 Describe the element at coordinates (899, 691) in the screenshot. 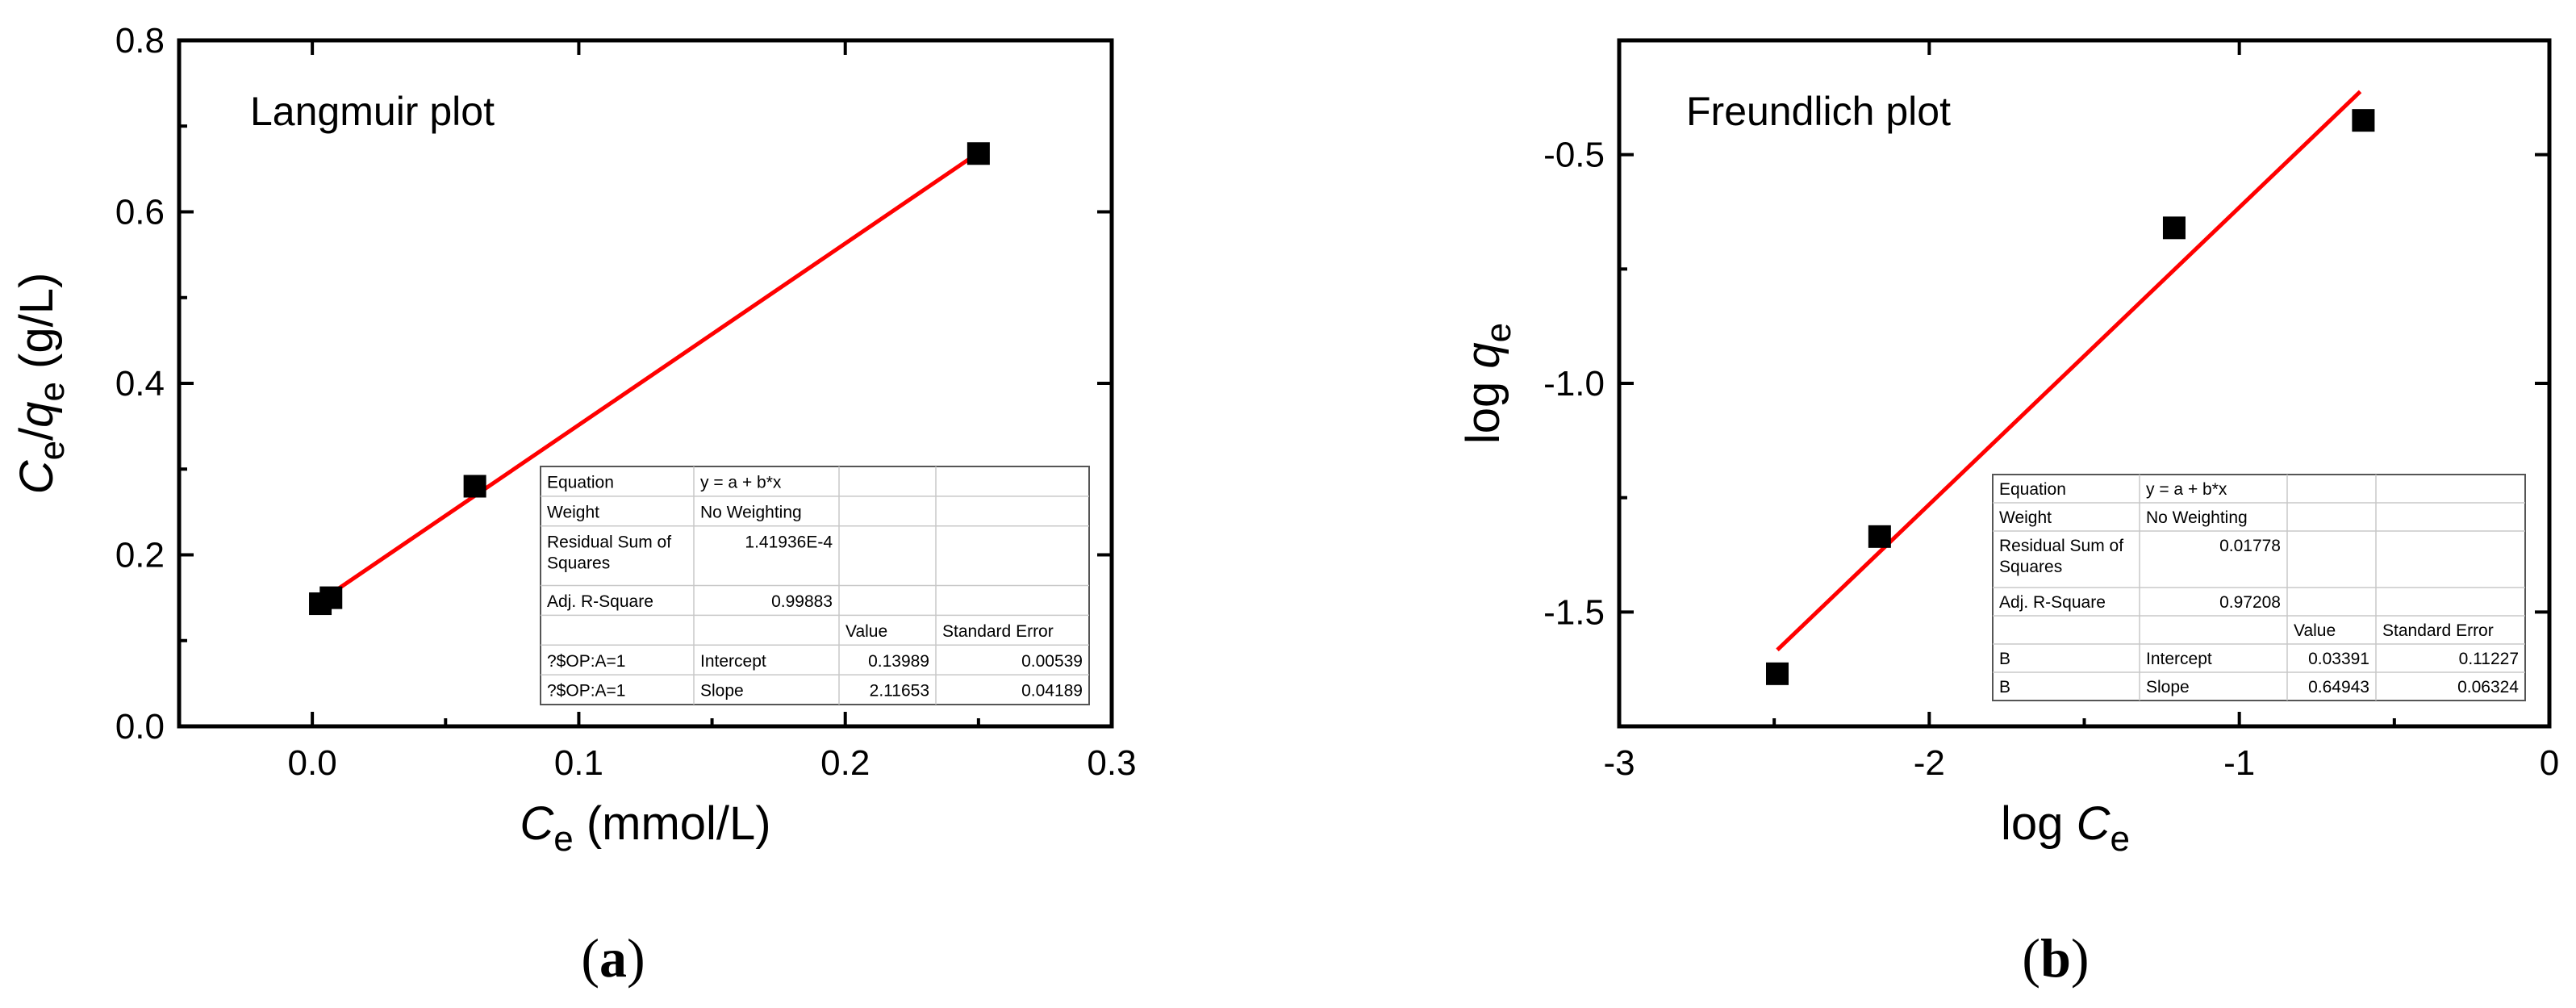

I see `fit-table-cell: 2.11653` at that location.